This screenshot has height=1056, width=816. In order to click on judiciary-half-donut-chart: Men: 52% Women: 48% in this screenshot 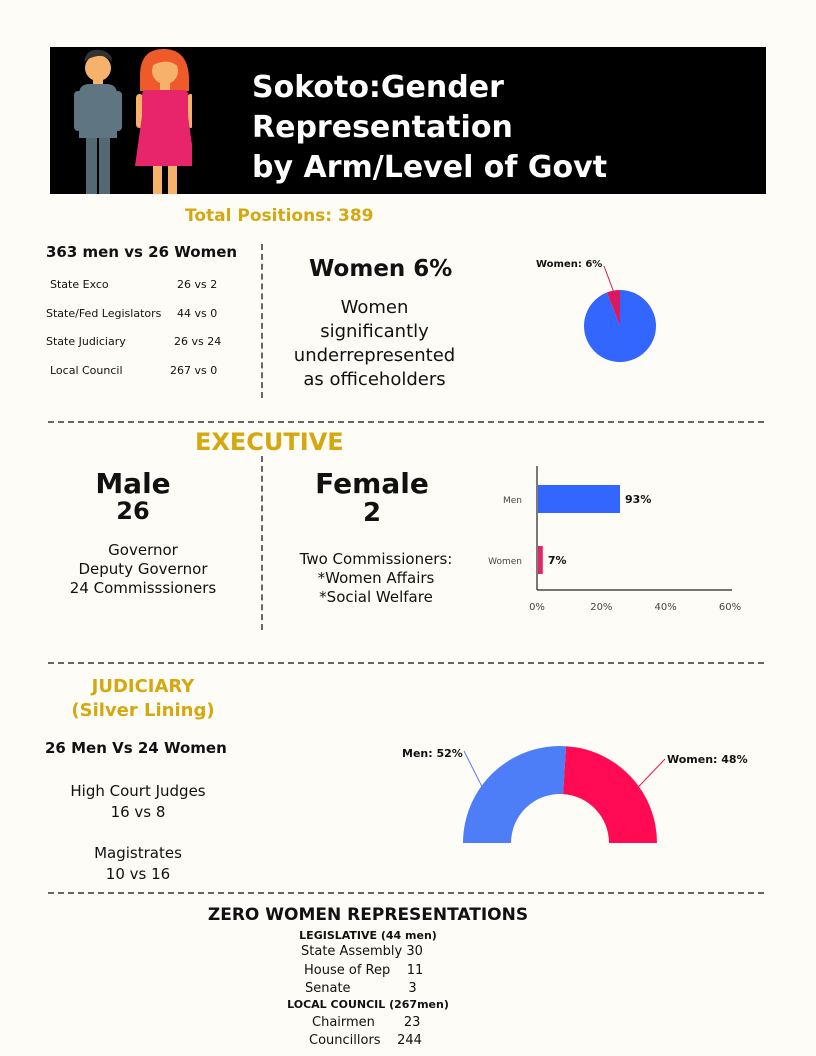, I will do `click(575, 794)`.